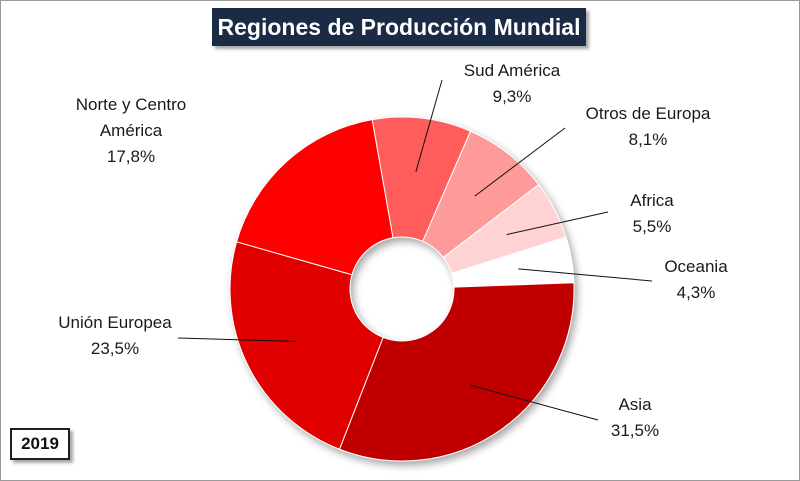  Describe the element at coordinates (115, 322) in the screenshot. I see `slice-name-label: Unión Europea` at that location.